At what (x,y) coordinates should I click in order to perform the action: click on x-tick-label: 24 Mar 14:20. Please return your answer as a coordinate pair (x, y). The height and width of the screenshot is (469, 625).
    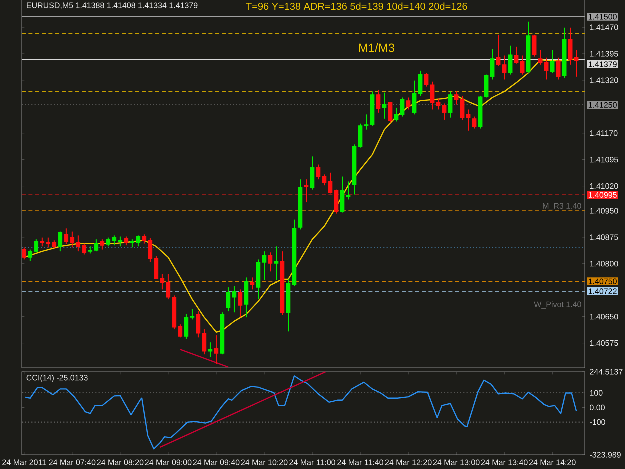
    Looking at the image, I should click on (552, 463).